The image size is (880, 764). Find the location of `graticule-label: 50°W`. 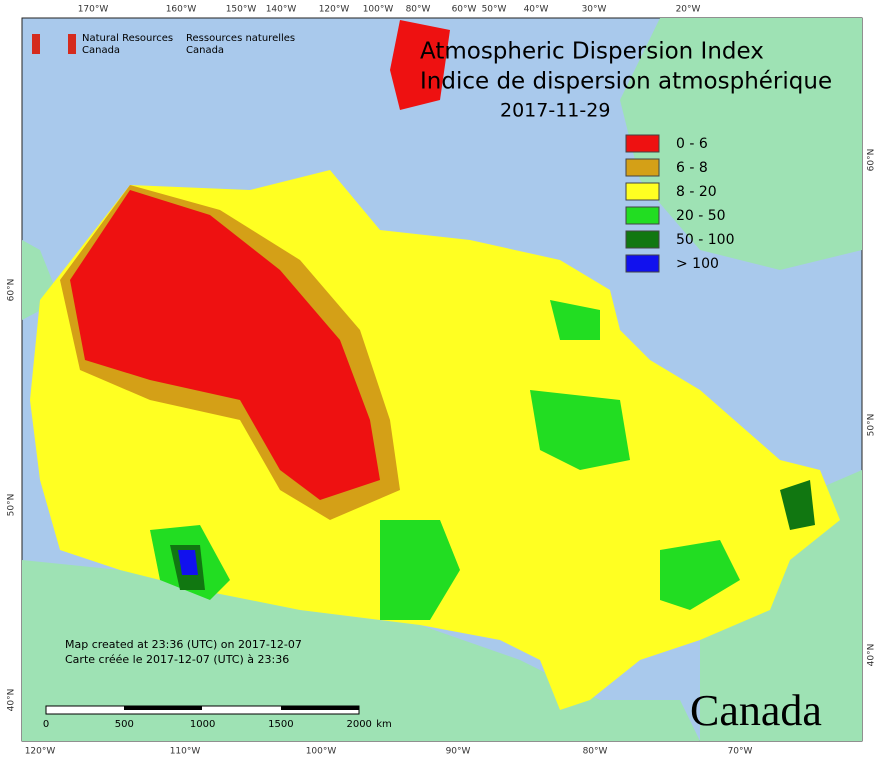

graticule-label: 50°W is located at coordinates (494, 10).